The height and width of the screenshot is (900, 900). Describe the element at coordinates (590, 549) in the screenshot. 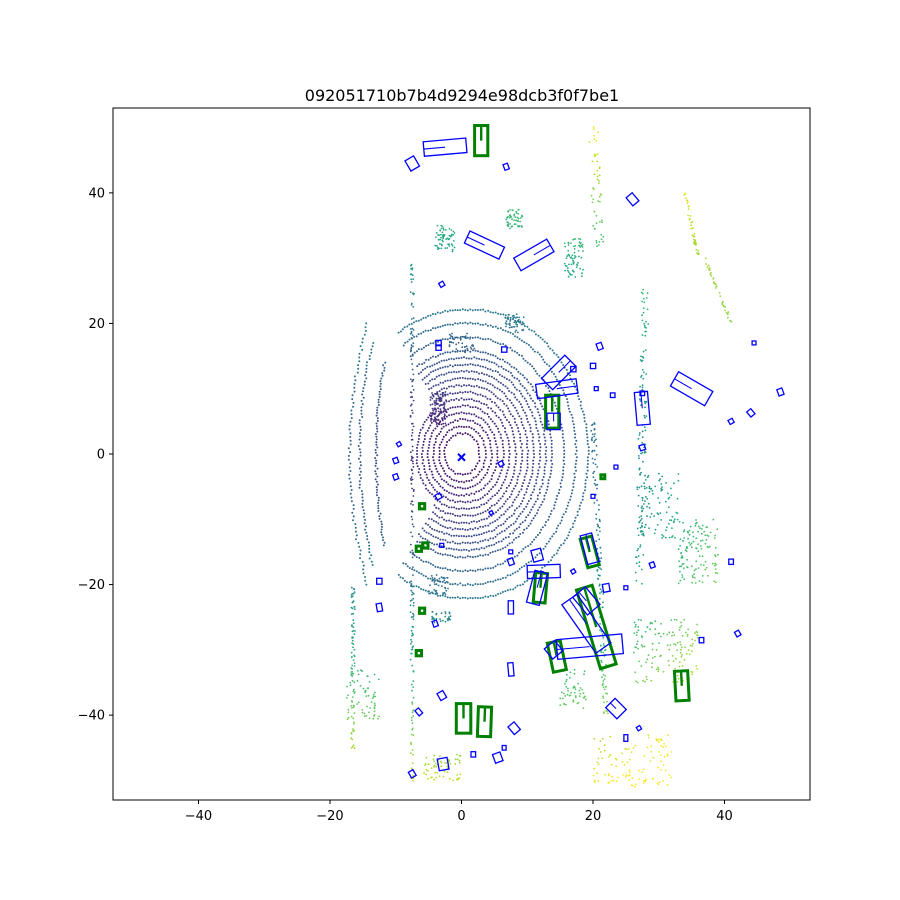

I see `prediction-box` at that location.